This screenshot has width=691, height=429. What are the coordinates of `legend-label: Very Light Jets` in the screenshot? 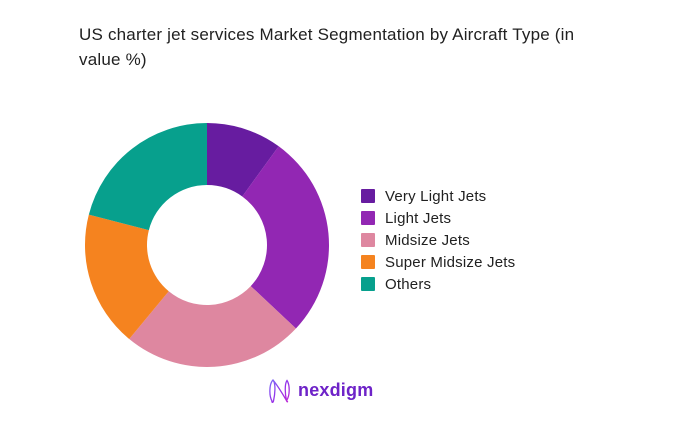 It's located at (436, 196).